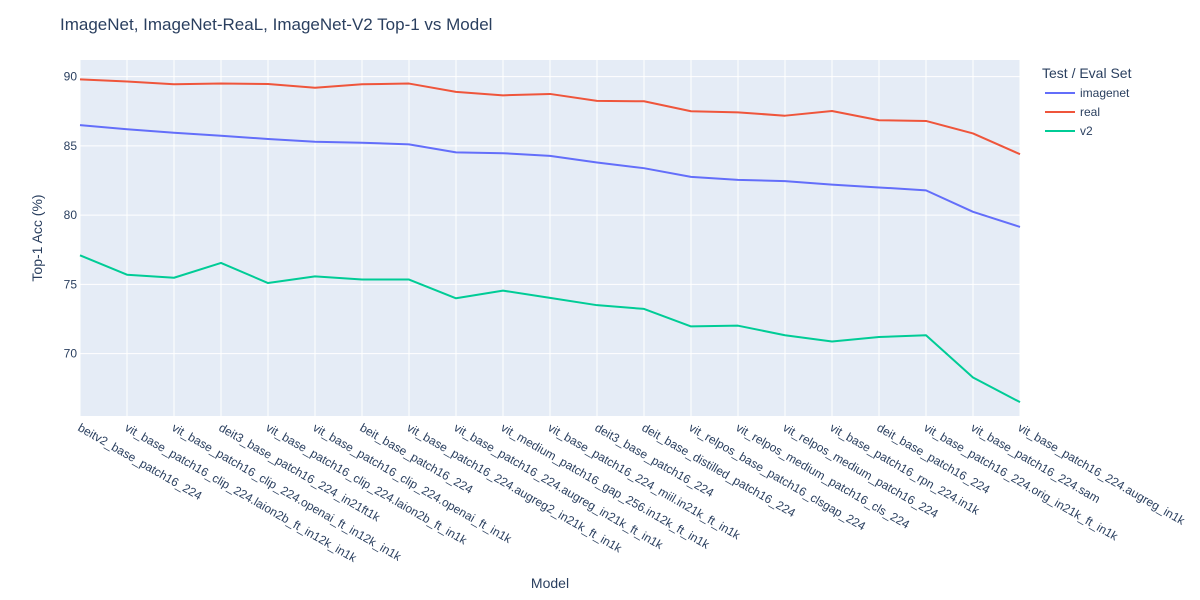  Describe the element at coordinates (550, 583) in the screenshot. I see `x-axis-title: Model` at that location.